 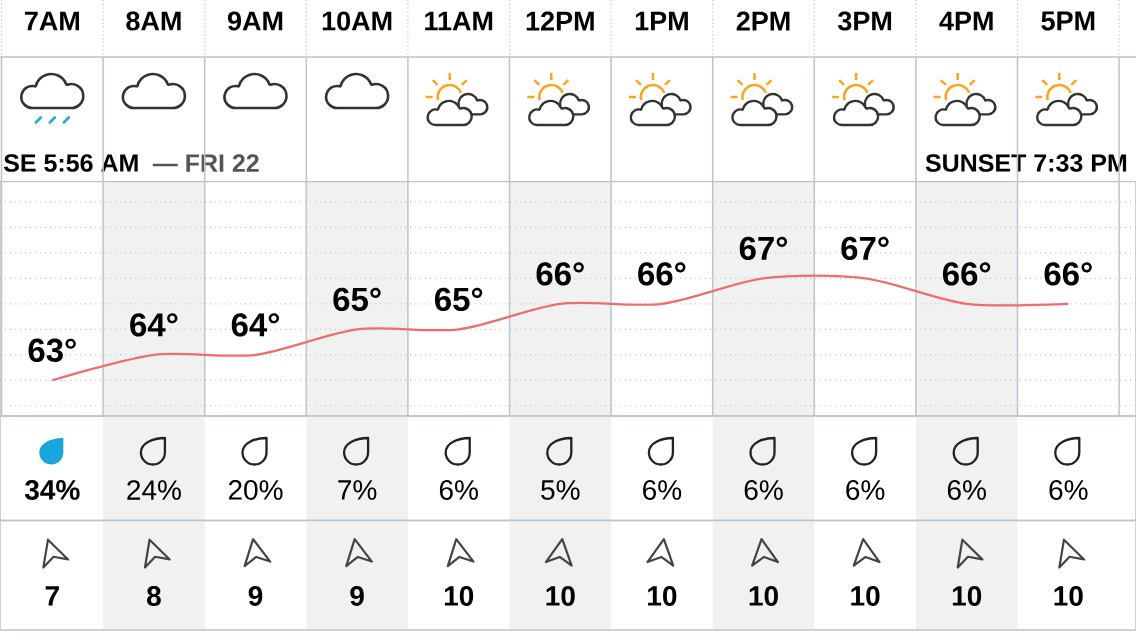 What do you see at coordinates (51, 21) in the screenshot?
I see `x-tick-label: 7AM` at bounding box center [51, 21].